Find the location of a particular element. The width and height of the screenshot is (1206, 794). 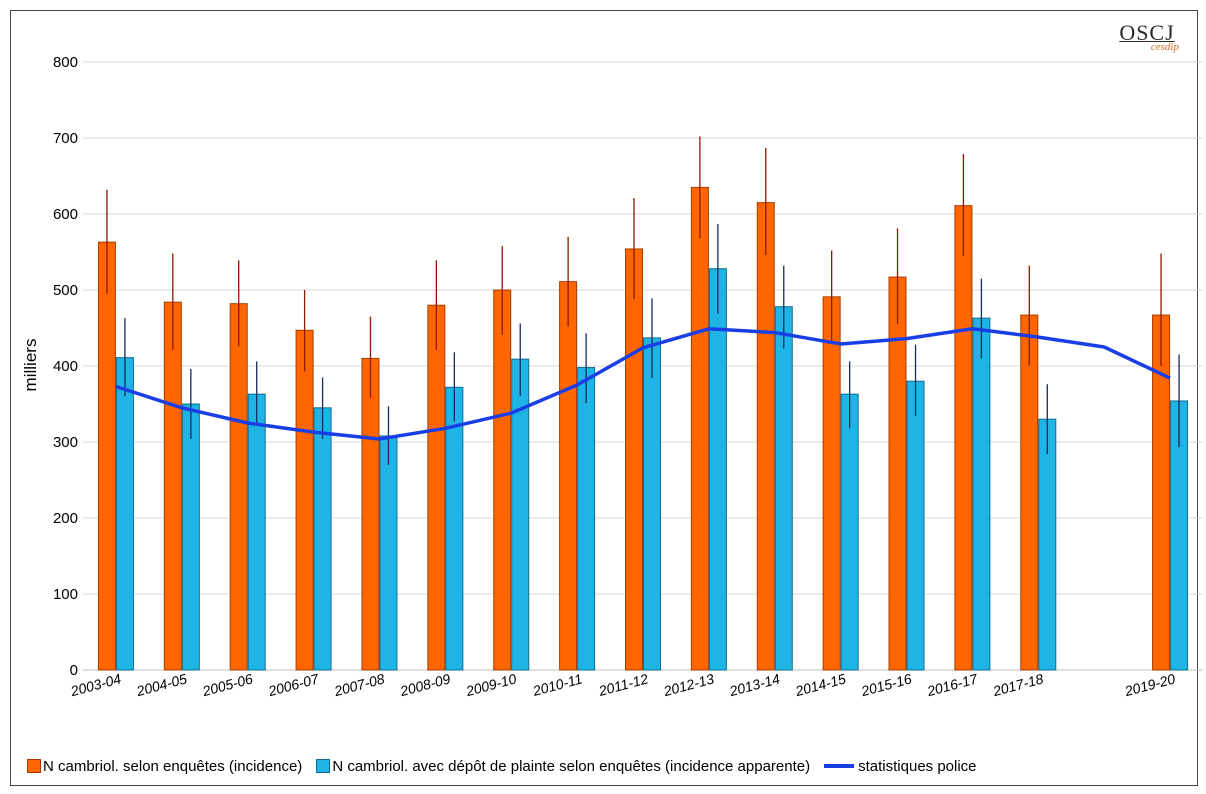

y-axis-ticks: 0 100 200 300 400 500 600 700 800 is located at coordinates (65, 366).